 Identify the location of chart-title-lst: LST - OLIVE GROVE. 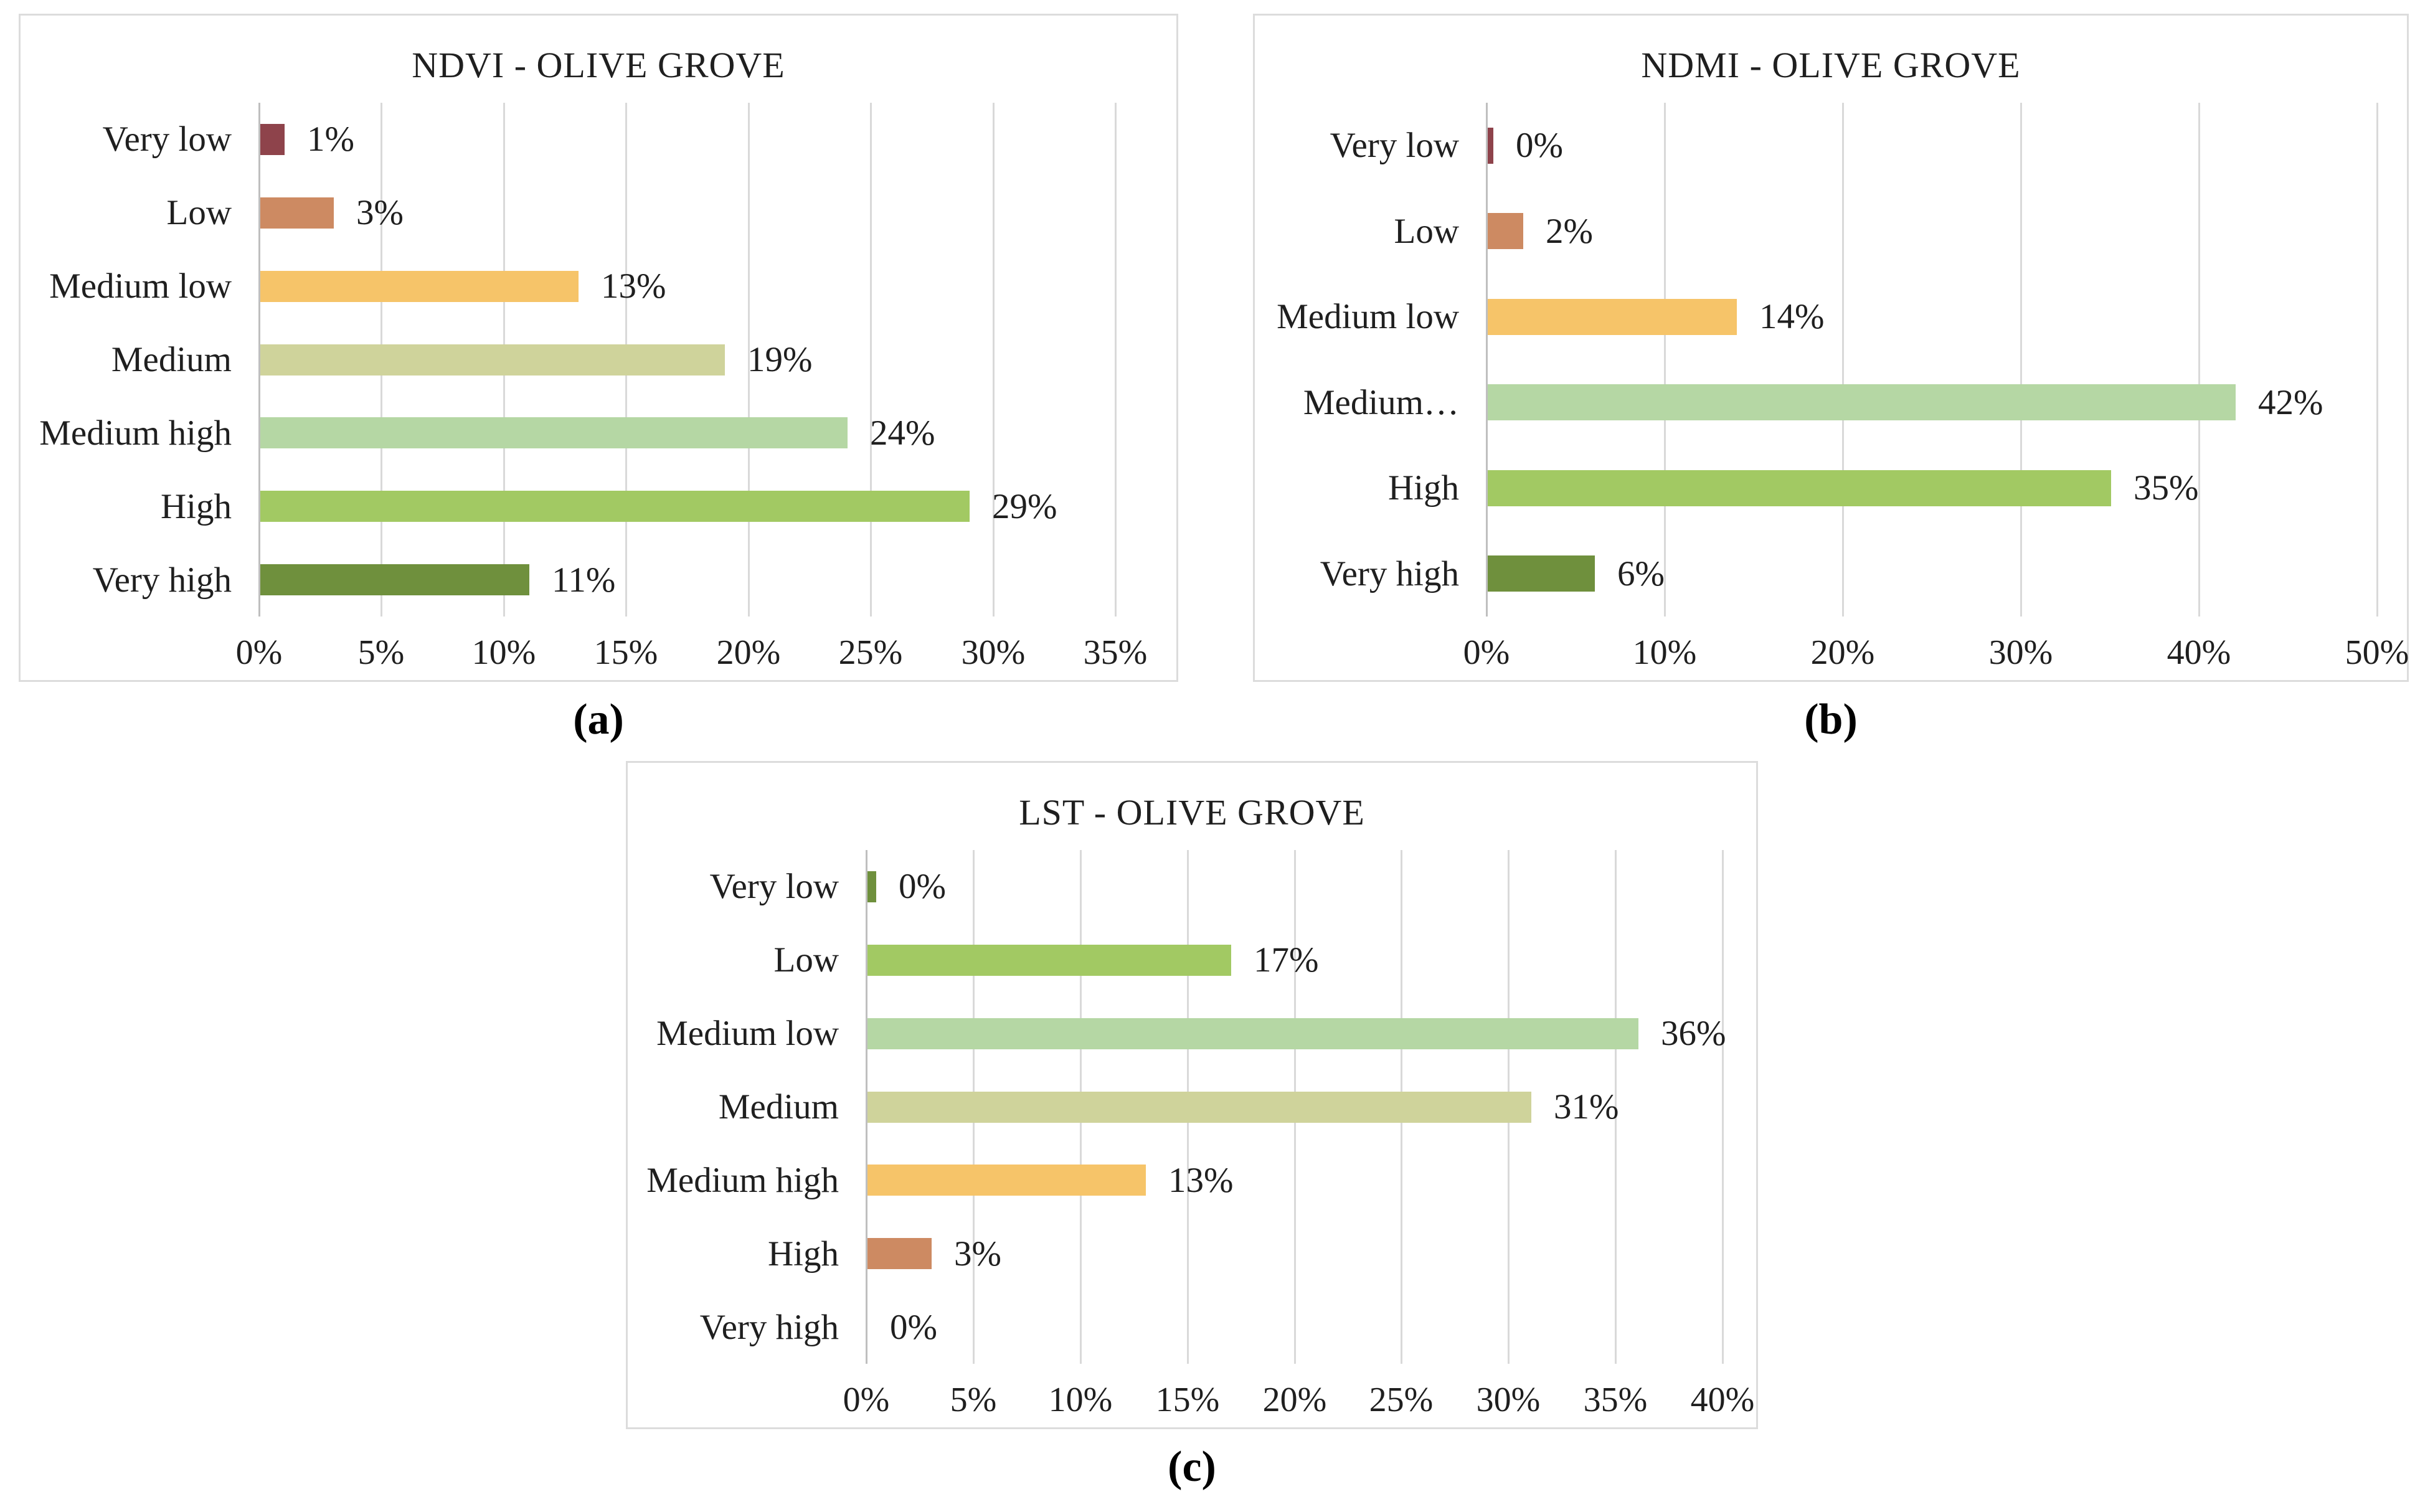
(1192, 813).